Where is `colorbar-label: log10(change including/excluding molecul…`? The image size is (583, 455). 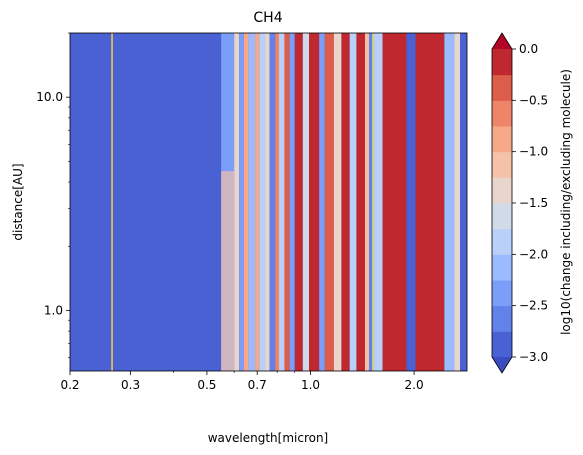 colorbar-label: log10(change including/excluding molecul… is located at coordinates (566, 202).